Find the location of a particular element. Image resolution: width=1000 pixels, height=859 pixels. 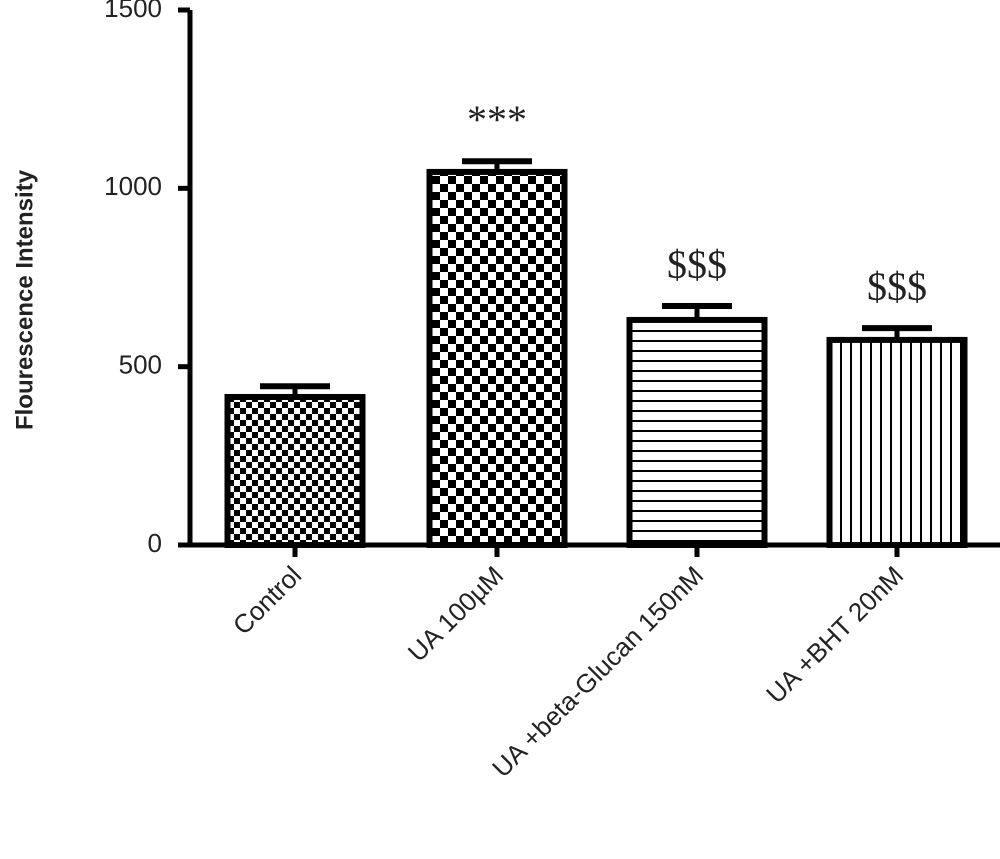

x-tick-label: UA +beta-Glucan 150nM is located at coordinates (597, 671).